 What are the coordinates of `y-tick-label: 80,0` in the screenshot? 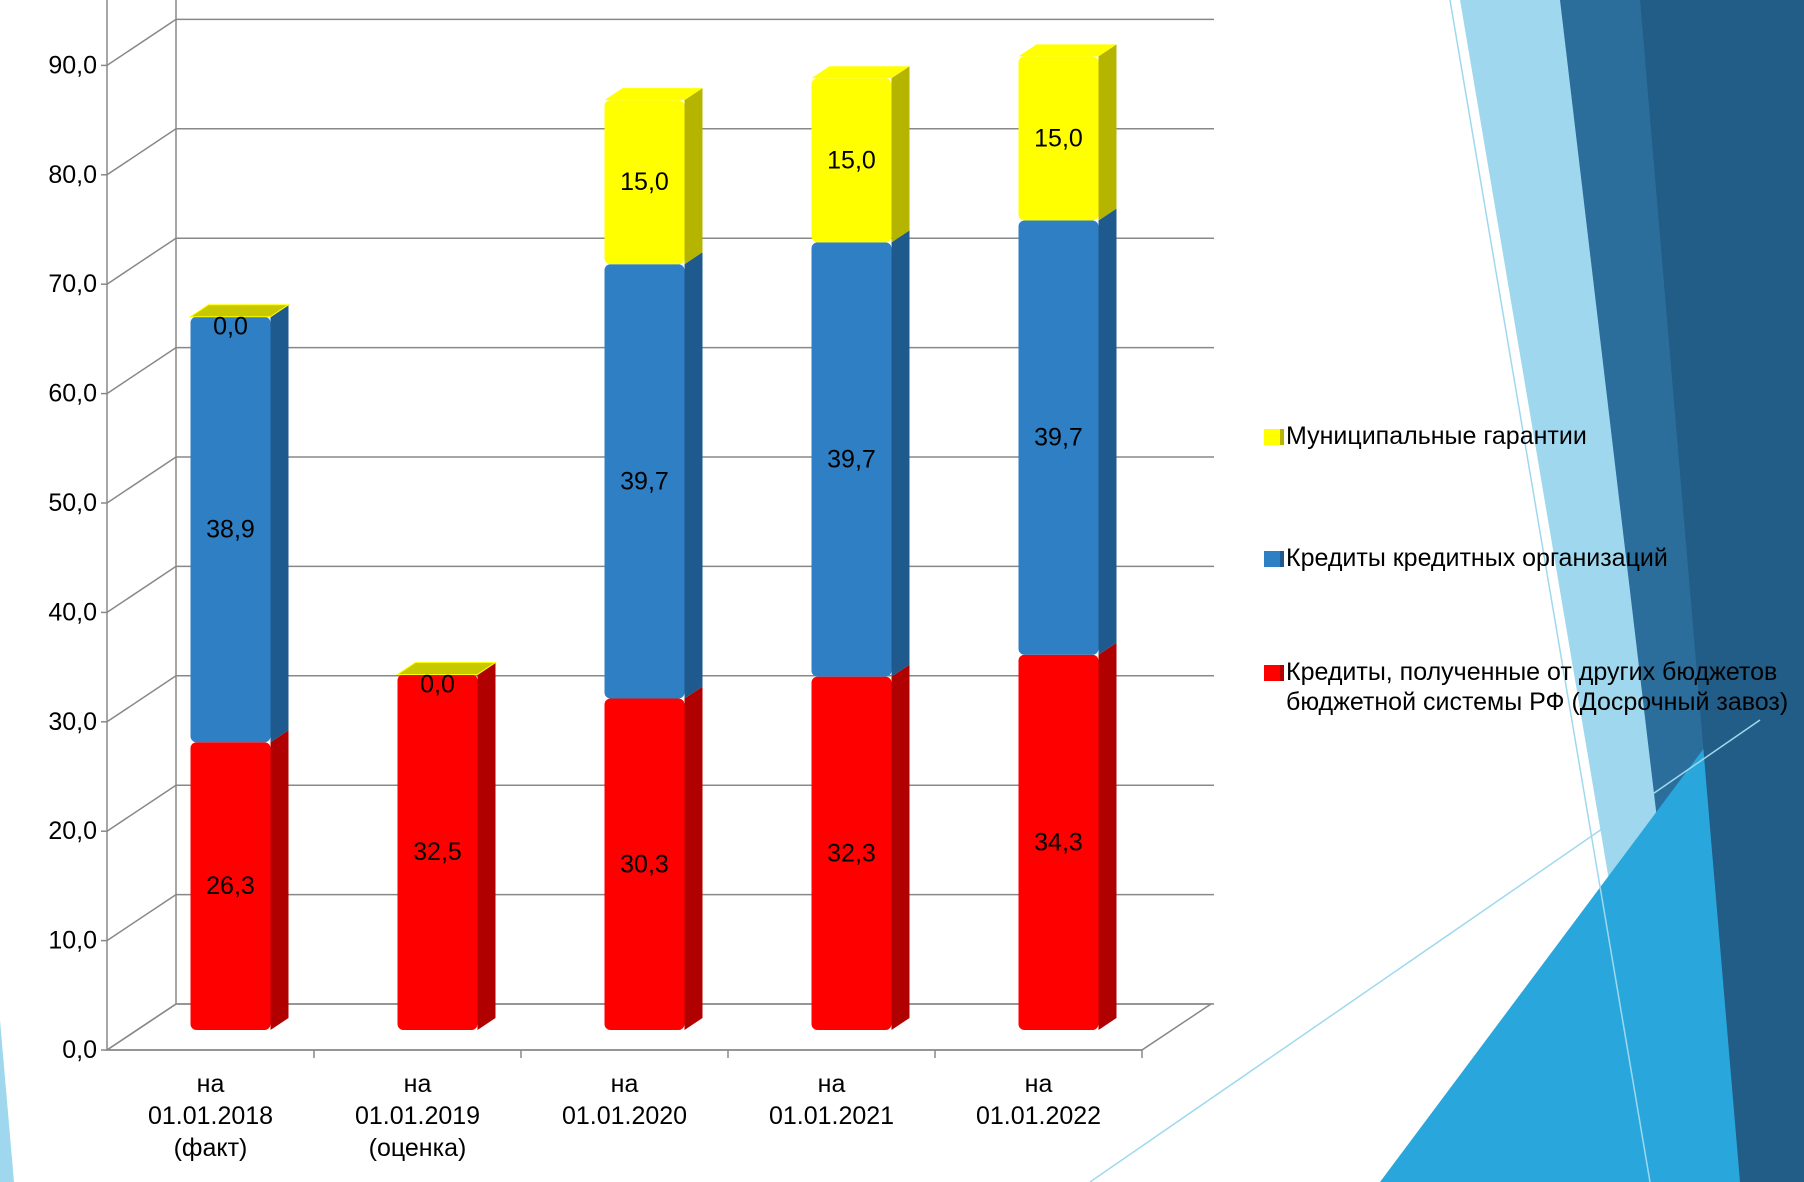 It's located at (72, 175).